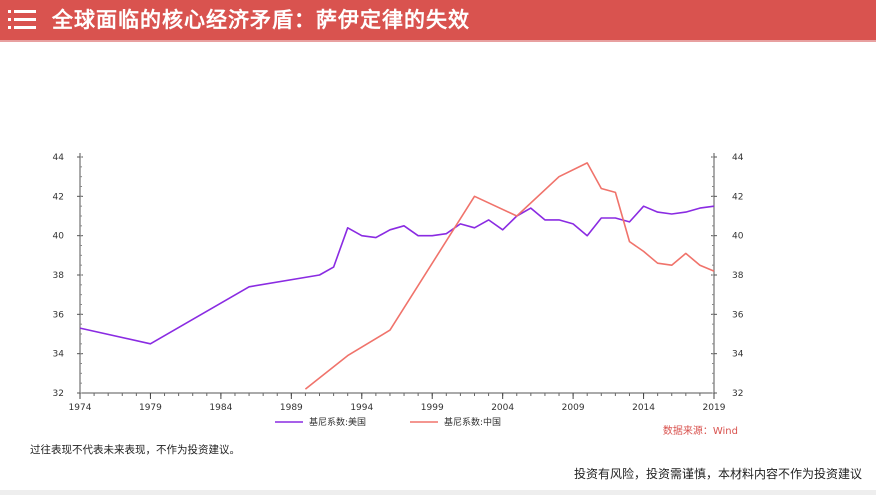 This screenshot has height=495, width=876. I want to click on x-tick-label: 1984, so click(220, 408).